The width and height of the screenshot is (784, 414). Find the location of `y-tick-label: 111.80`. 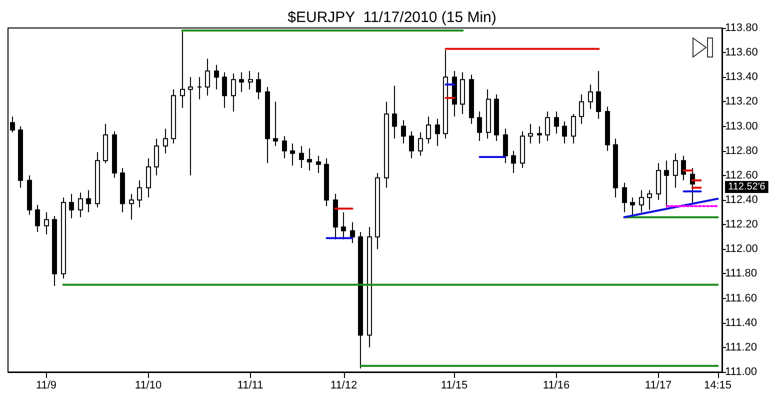

y-tick-label: 111.80 is located at coordinates (741, 274).